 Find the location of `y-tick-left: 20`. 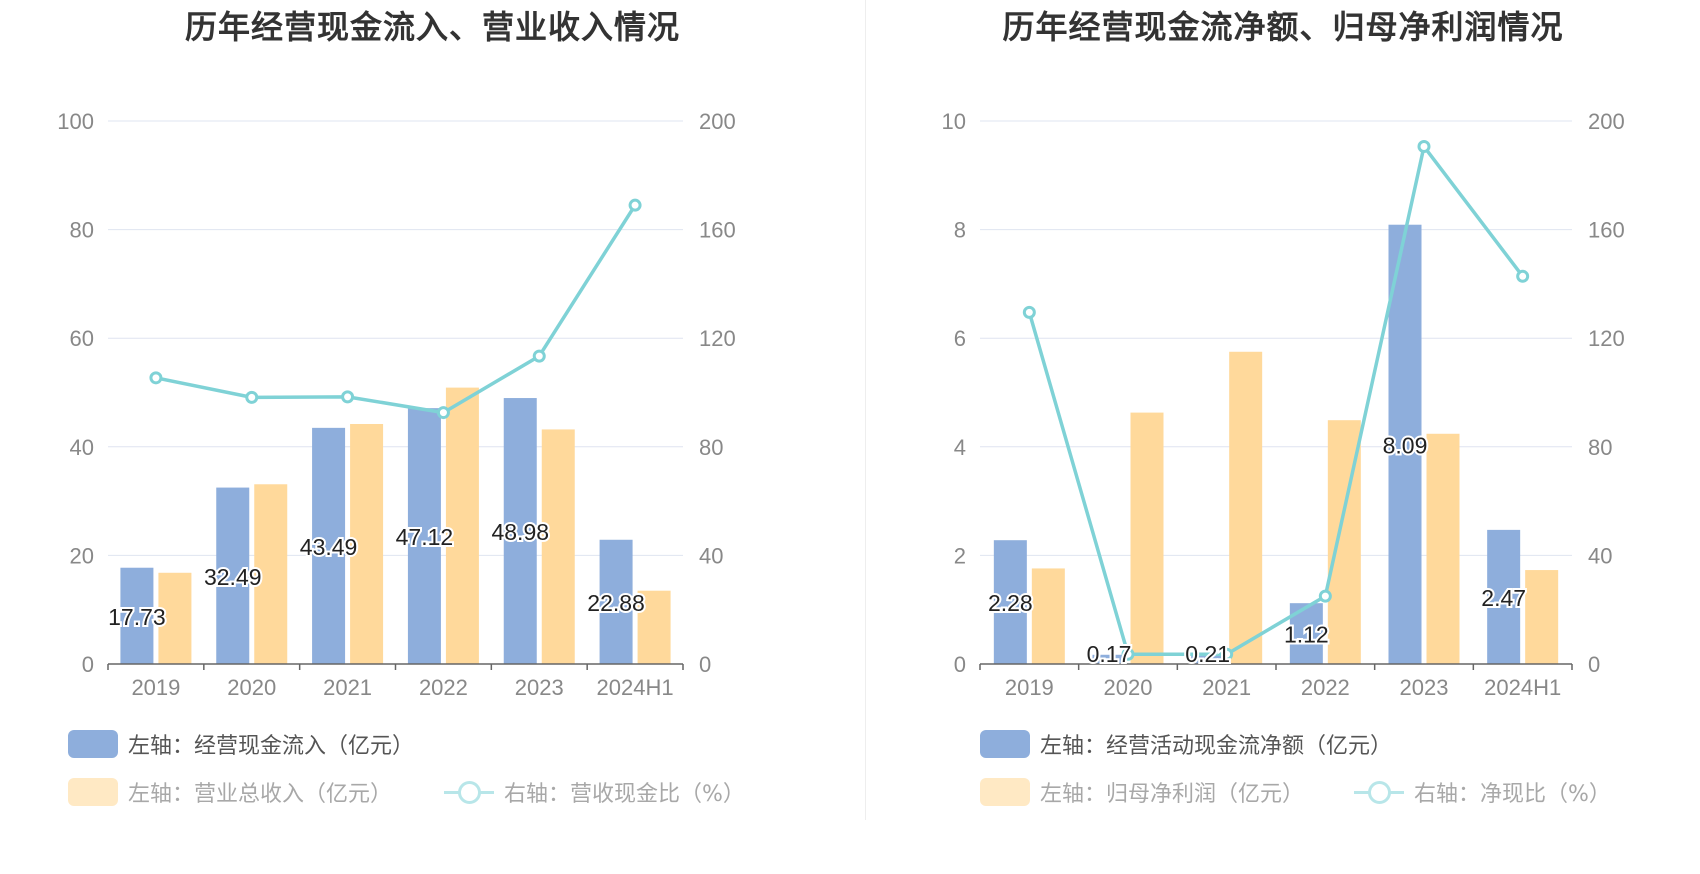

y-tick-left: 20 is located at coordinates (82, 555).